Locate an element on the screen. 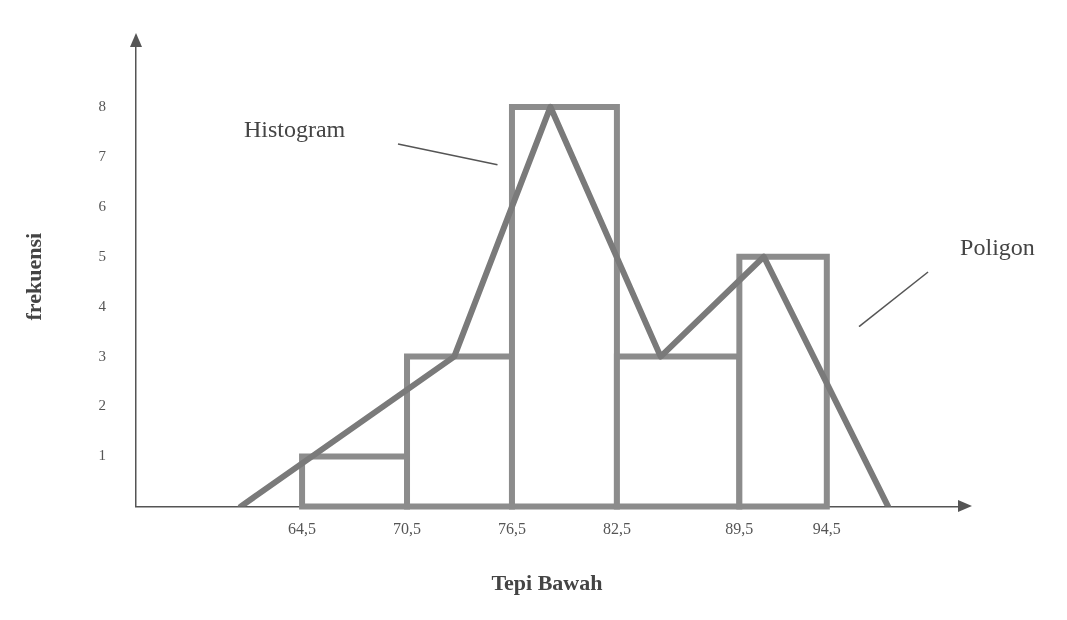  x-tick-label: 70,5 is located at coordinates (407, 529).